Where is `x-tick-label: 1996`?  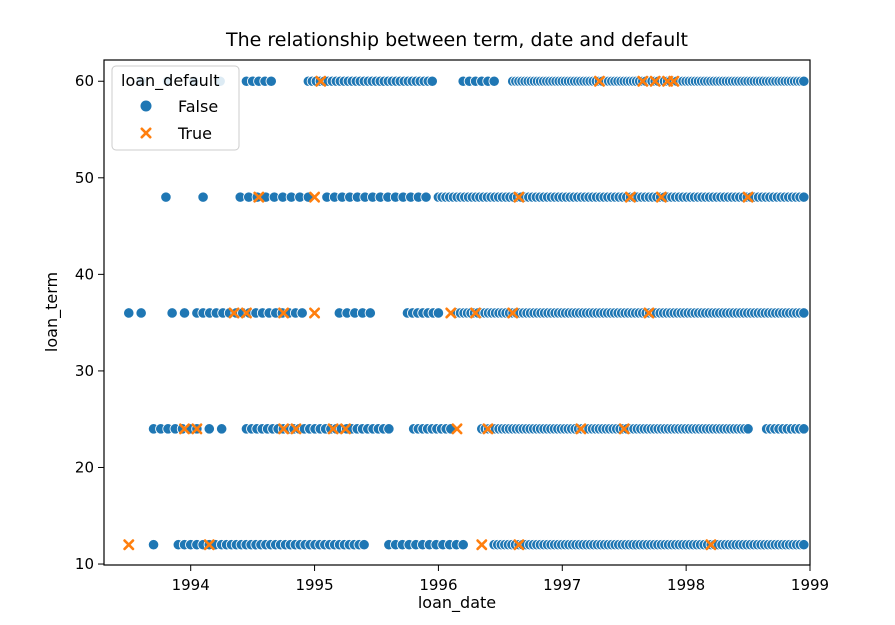 x-tick-label: 1996 is located at coordinates (438, 585).